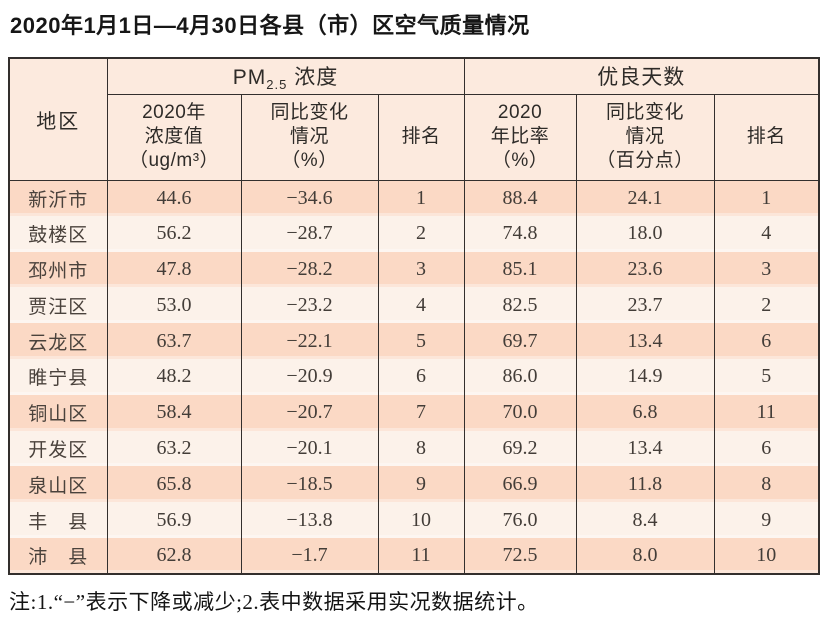  I want to click on good-change-cell: 8.0, so click(645, 555).